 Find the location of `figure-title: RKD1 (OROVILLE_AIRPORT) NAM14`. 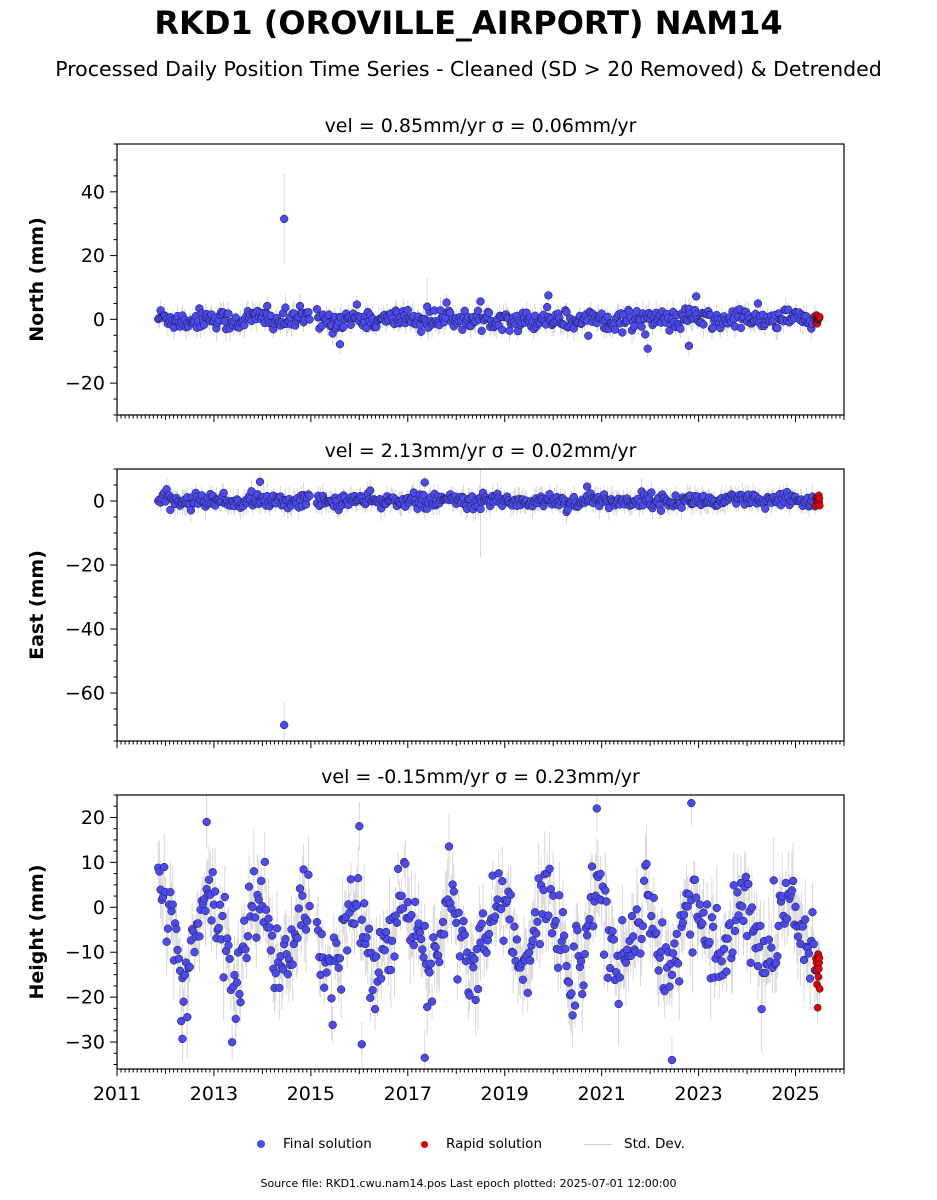

figure-title: RKD1 (OROVILLE_AIRPORT) NAM14 is located at coordinates (468, 23).